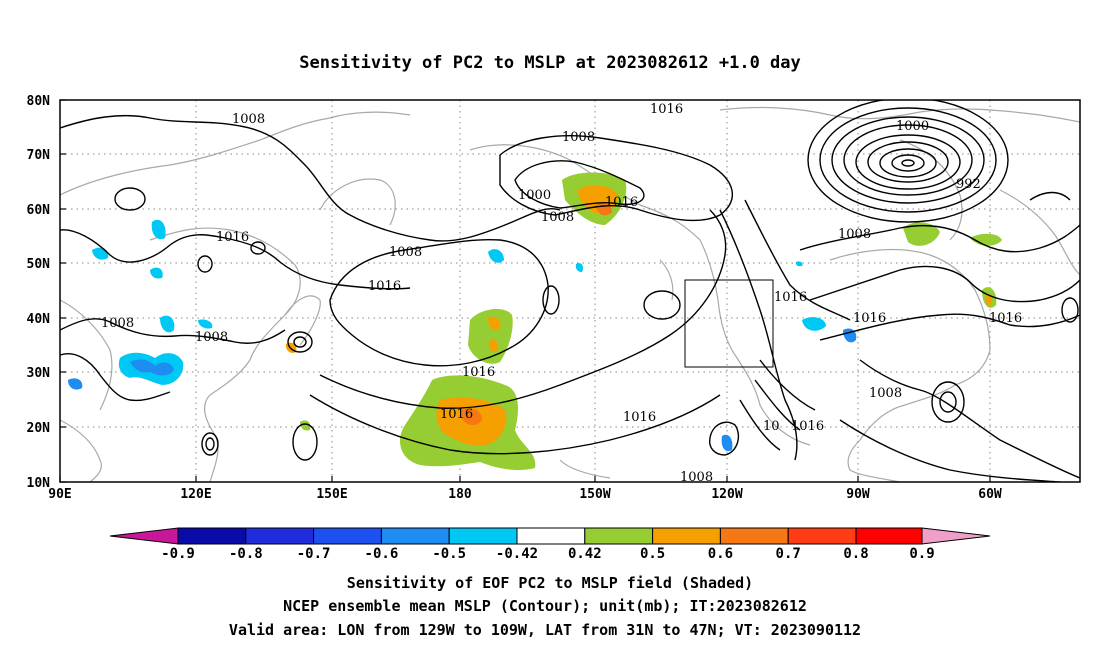  What do you see at coordinates (525, 494) in the screenshot?
I see `lon-labels: 90E 120E 150E 180 150W 120W 90W 60W` at bounding box center [525, 494].